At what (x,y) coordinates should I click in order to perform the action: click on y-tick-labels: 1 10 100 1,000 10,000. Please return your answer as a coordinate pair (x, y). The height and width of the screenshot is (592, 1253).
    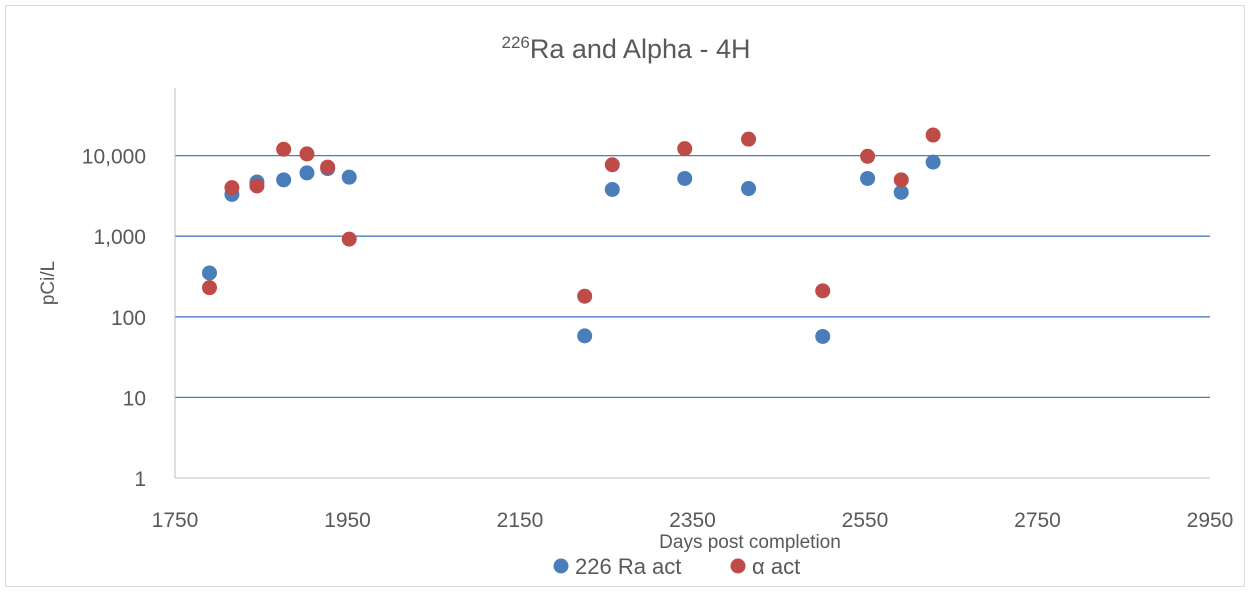
    Looking at the image, I should click on (114, 318).